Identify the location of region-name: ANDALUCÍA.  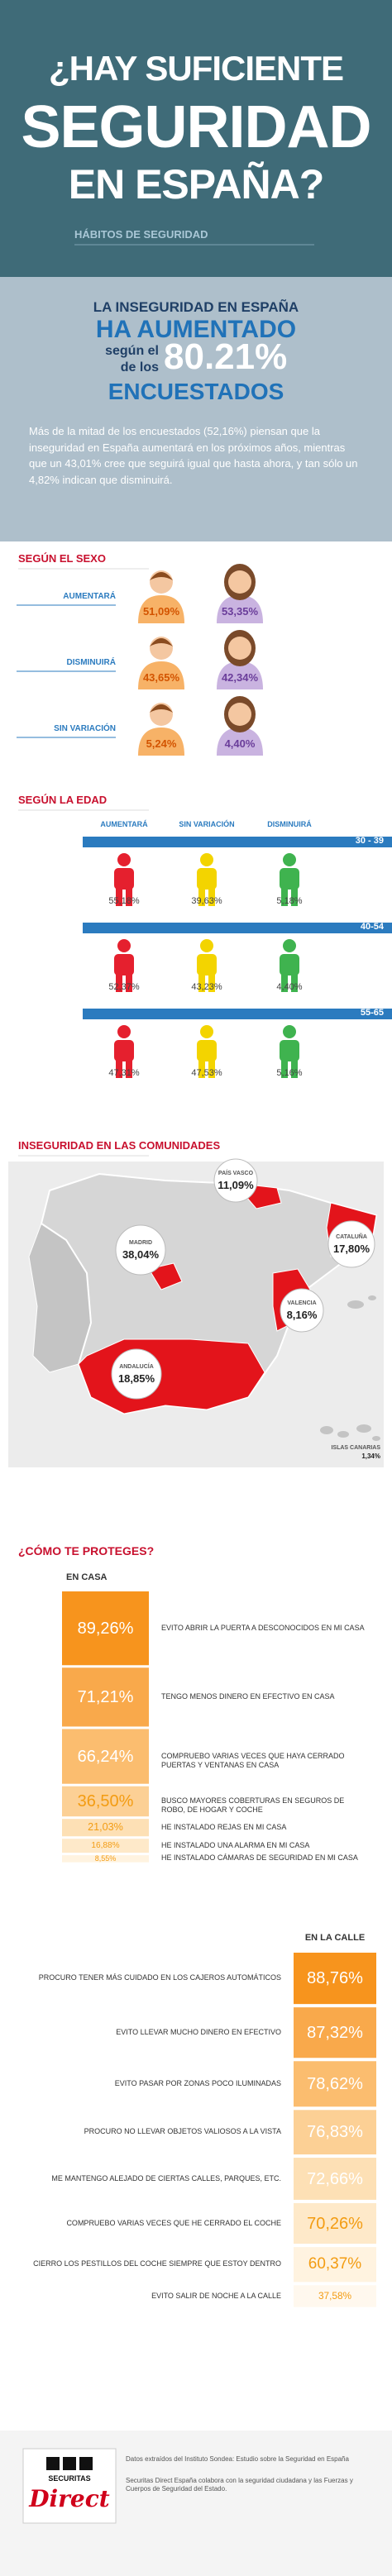
(136, 1367).